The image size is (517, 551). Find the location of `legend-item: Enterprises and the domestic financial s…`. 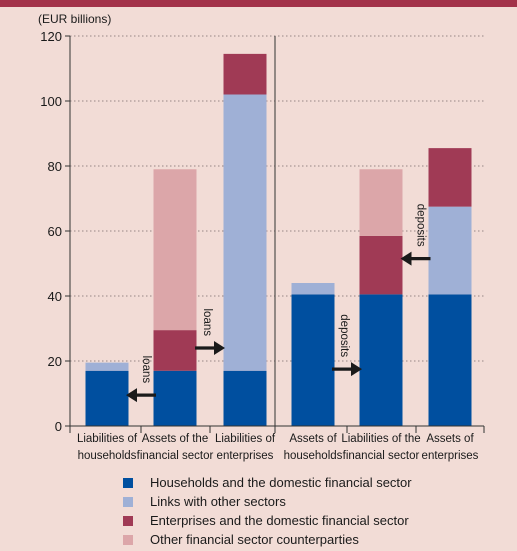

legend-item: Enterprises and the domestic financial s… is located at coordinates (313, 520).